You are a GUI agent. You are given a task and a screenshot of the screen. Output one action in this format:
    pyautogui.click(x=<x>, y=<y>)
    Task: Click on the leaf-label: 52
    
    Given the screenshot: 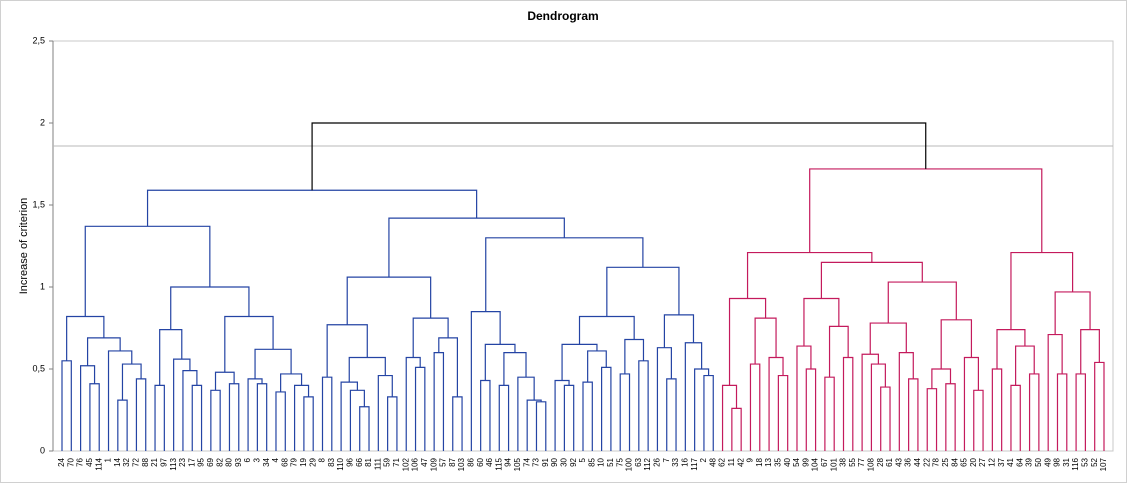 What is the action you would take?
    pyautogui.click(x=1094, y=461)
    